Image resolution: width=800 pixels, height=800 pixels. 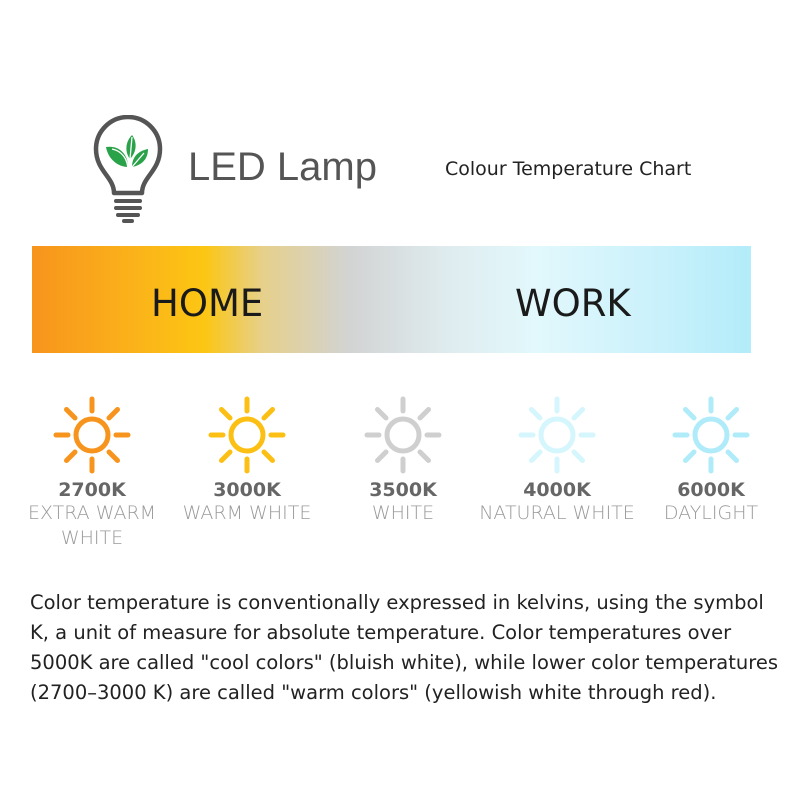 I want to click on temperature-item: 3000K WARM WHITE, so click(x=247, y=460).